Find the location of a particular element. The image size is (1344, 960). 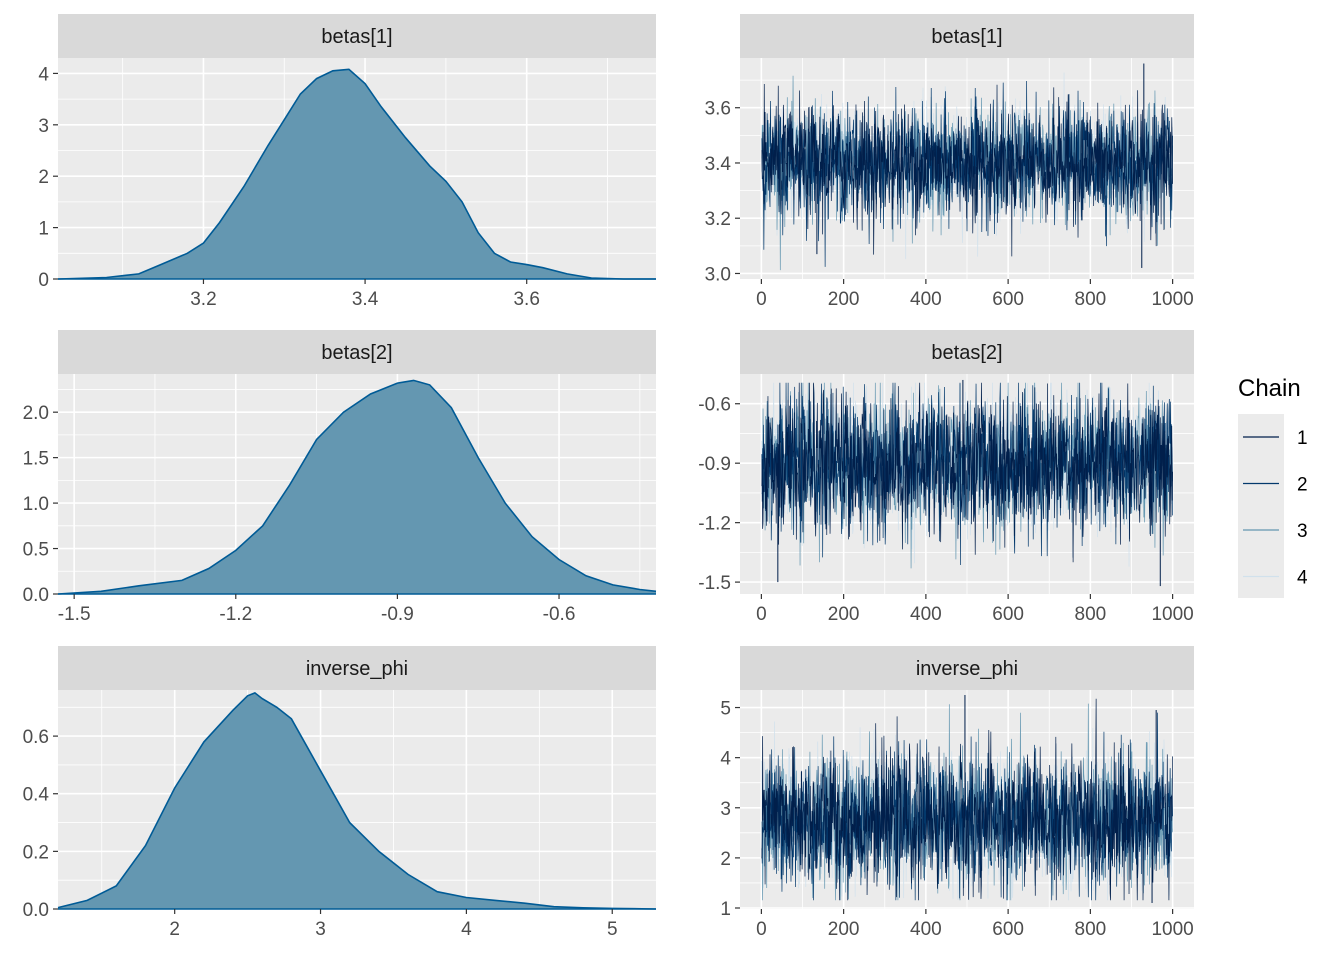

x-tick-label: -1.2 is located at coordinates (235, 614).